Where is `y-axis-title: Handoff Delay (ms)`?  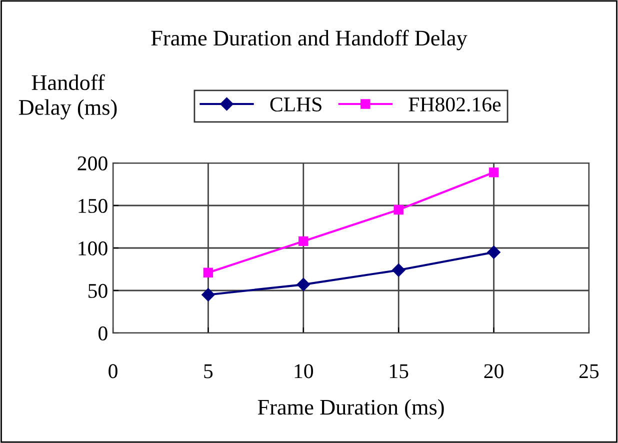
y-axis-title: Handoff Delay (ms) is located at coordinates (67, 97).